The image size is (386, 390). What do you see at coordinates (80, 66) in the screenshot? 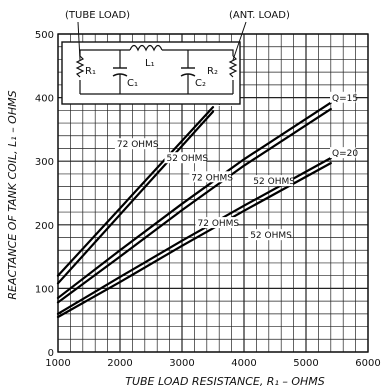
I see `resistor-r1-zigzag` at bounding box center [80, 66].